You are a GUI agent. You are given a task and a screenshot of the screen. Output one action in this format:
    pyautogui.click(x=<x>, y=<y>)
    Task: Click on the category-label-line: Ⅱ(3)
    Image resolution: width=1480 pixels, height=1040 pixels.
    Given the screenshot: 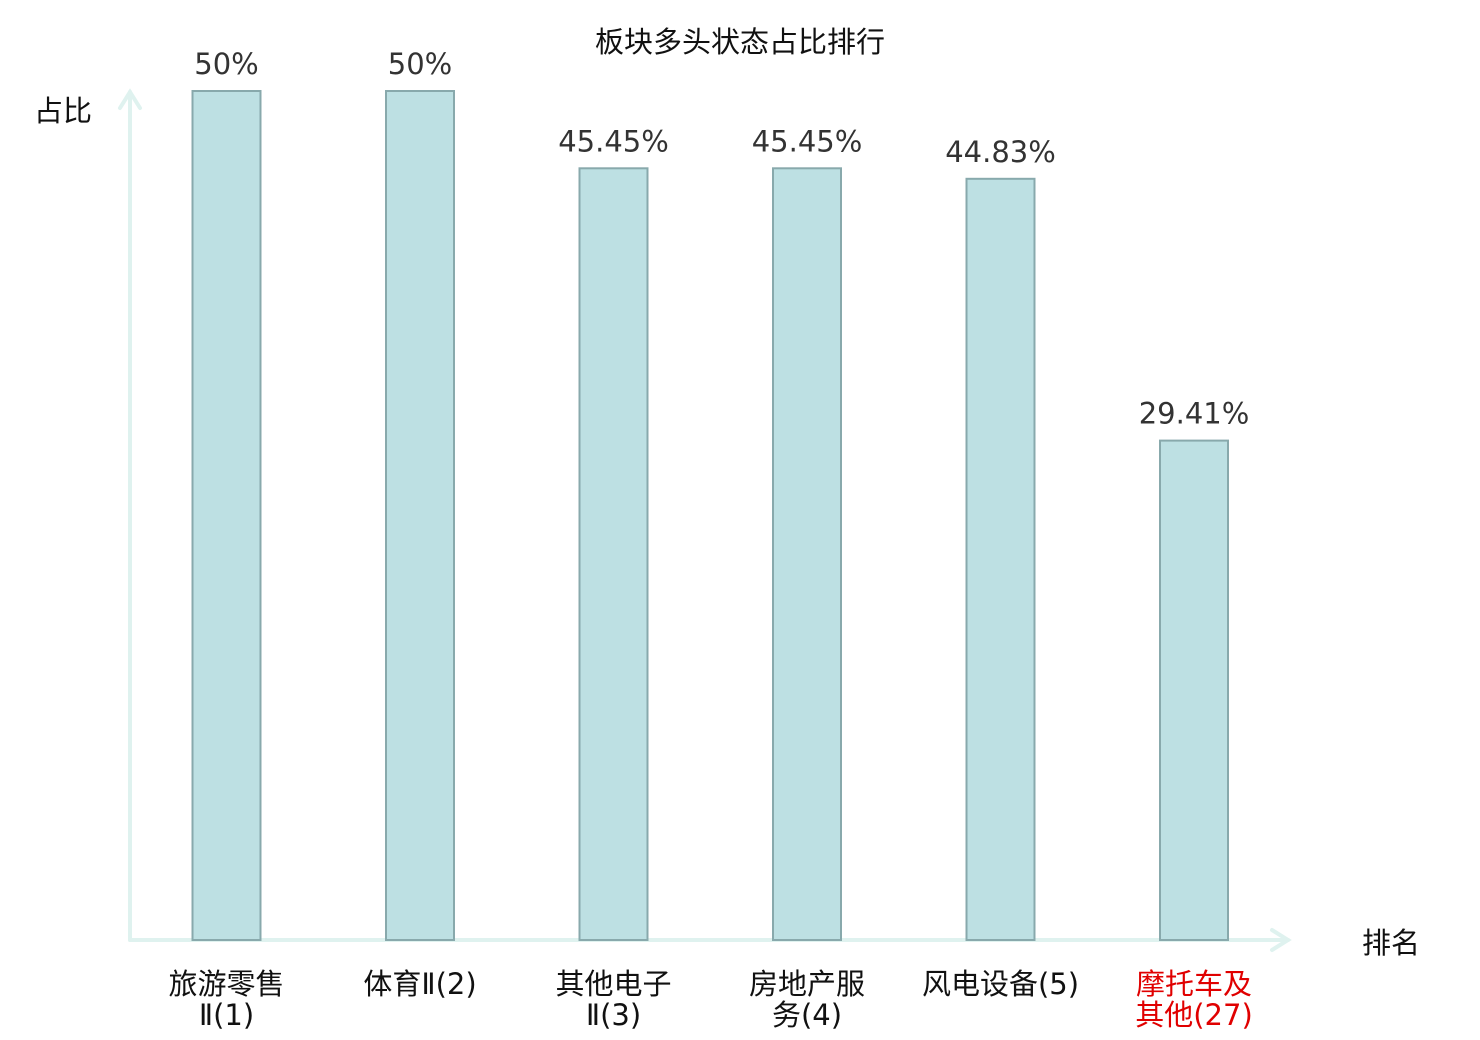 What is the action you would take?
    pyautogui.click(x=613, y=1015)
    